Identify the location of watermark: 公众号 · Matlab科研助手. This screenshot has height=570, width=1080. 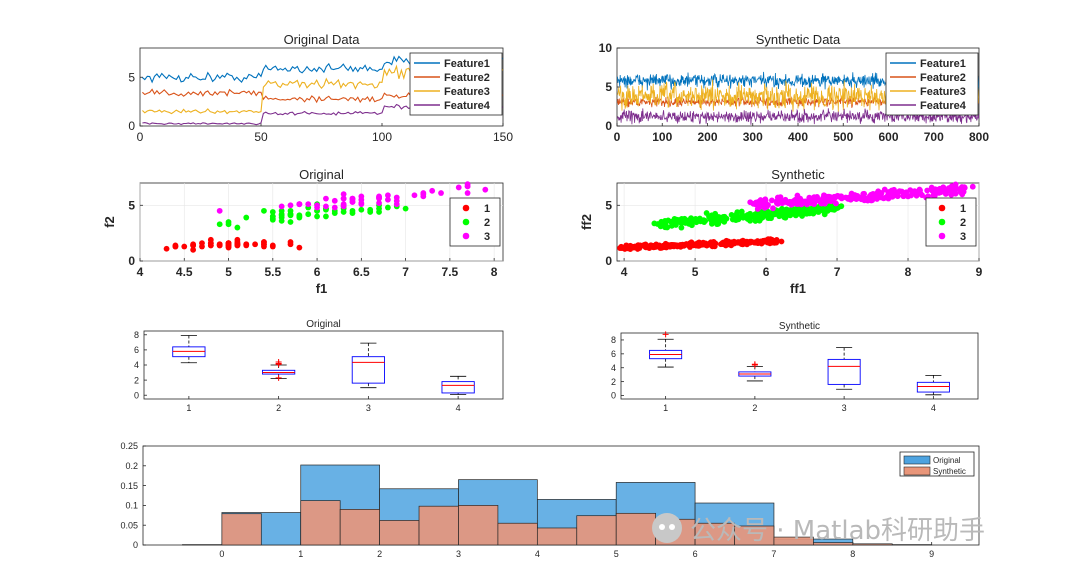
(852, 528).